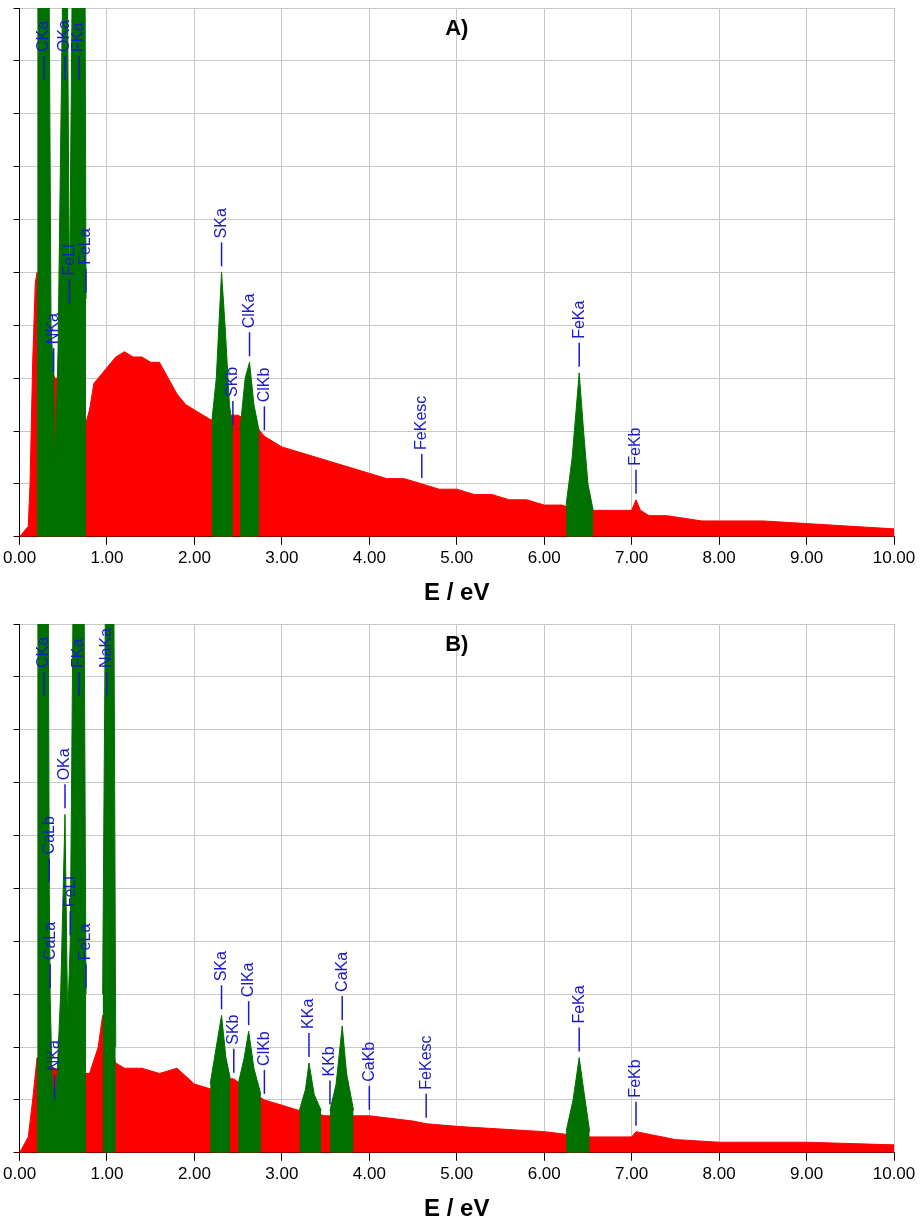  I want to click on annotation: CaKb, so click(368, 1061).